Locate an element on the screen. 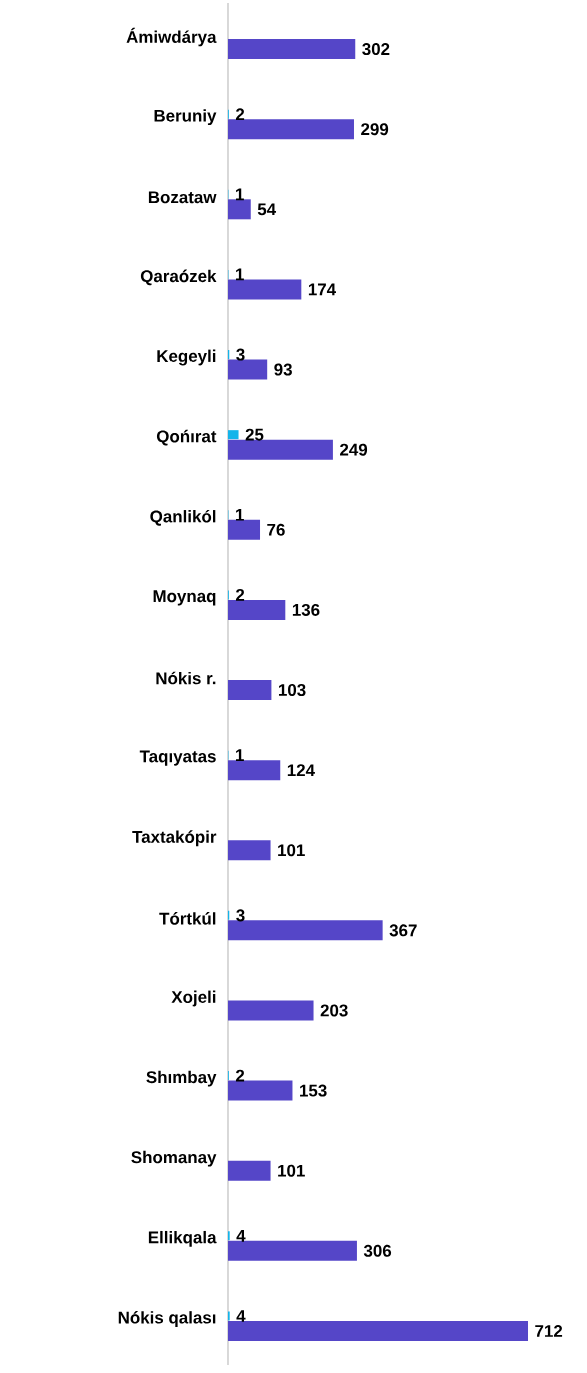 This screenshot has width=587, height=1373. y-tick-label: Ellikqala is located at coordinates (182, 1238).